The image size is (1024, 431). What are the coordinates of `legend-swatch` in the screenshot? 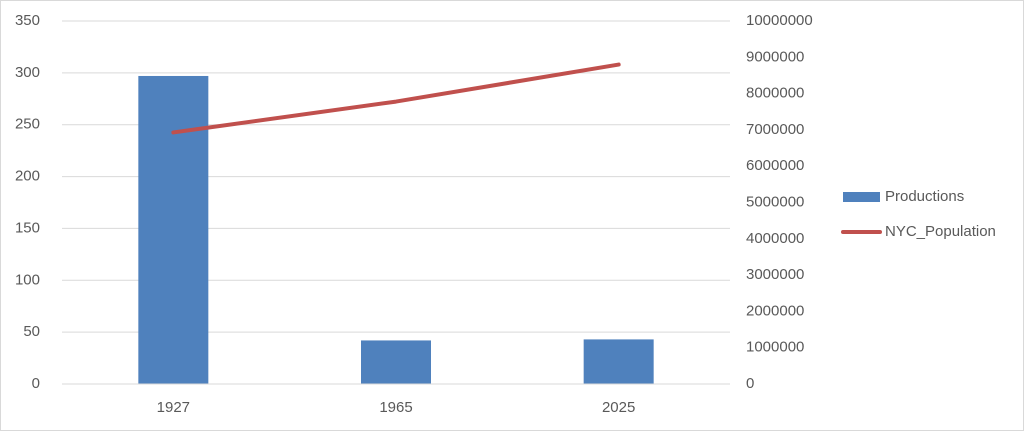 It's located at (861, 197).